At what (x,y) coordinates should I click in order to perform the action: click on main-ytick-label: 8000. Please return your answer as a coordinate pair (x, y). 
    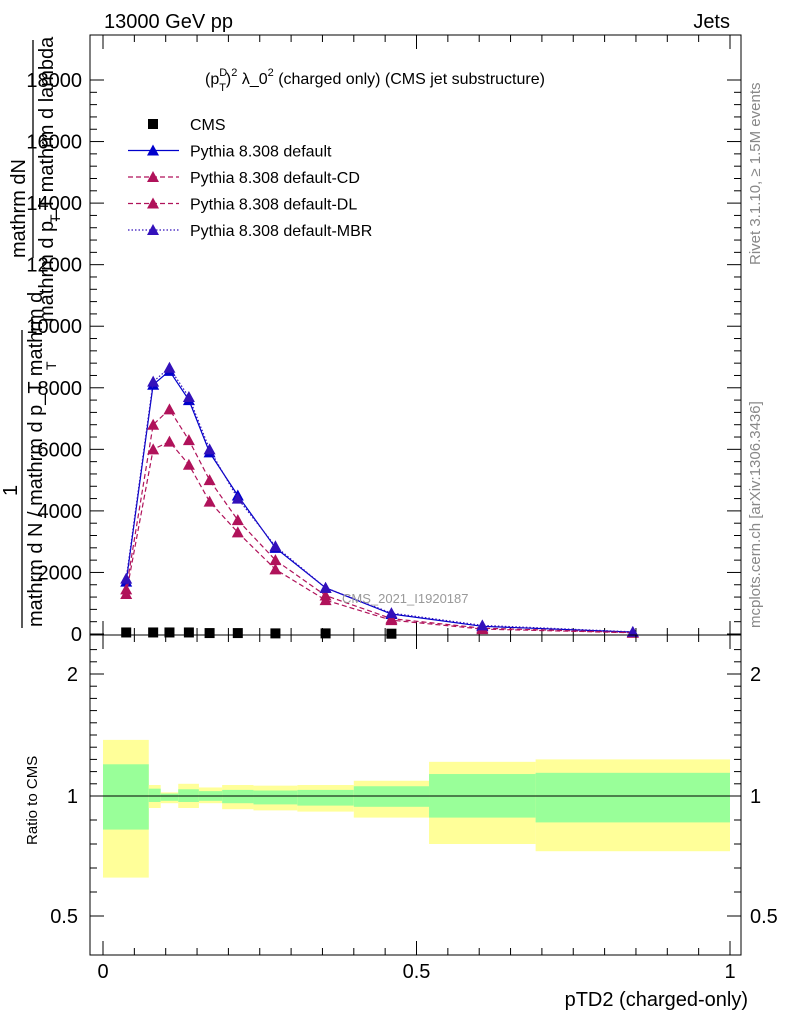
    Looking at the image, I should click on (60, 389).